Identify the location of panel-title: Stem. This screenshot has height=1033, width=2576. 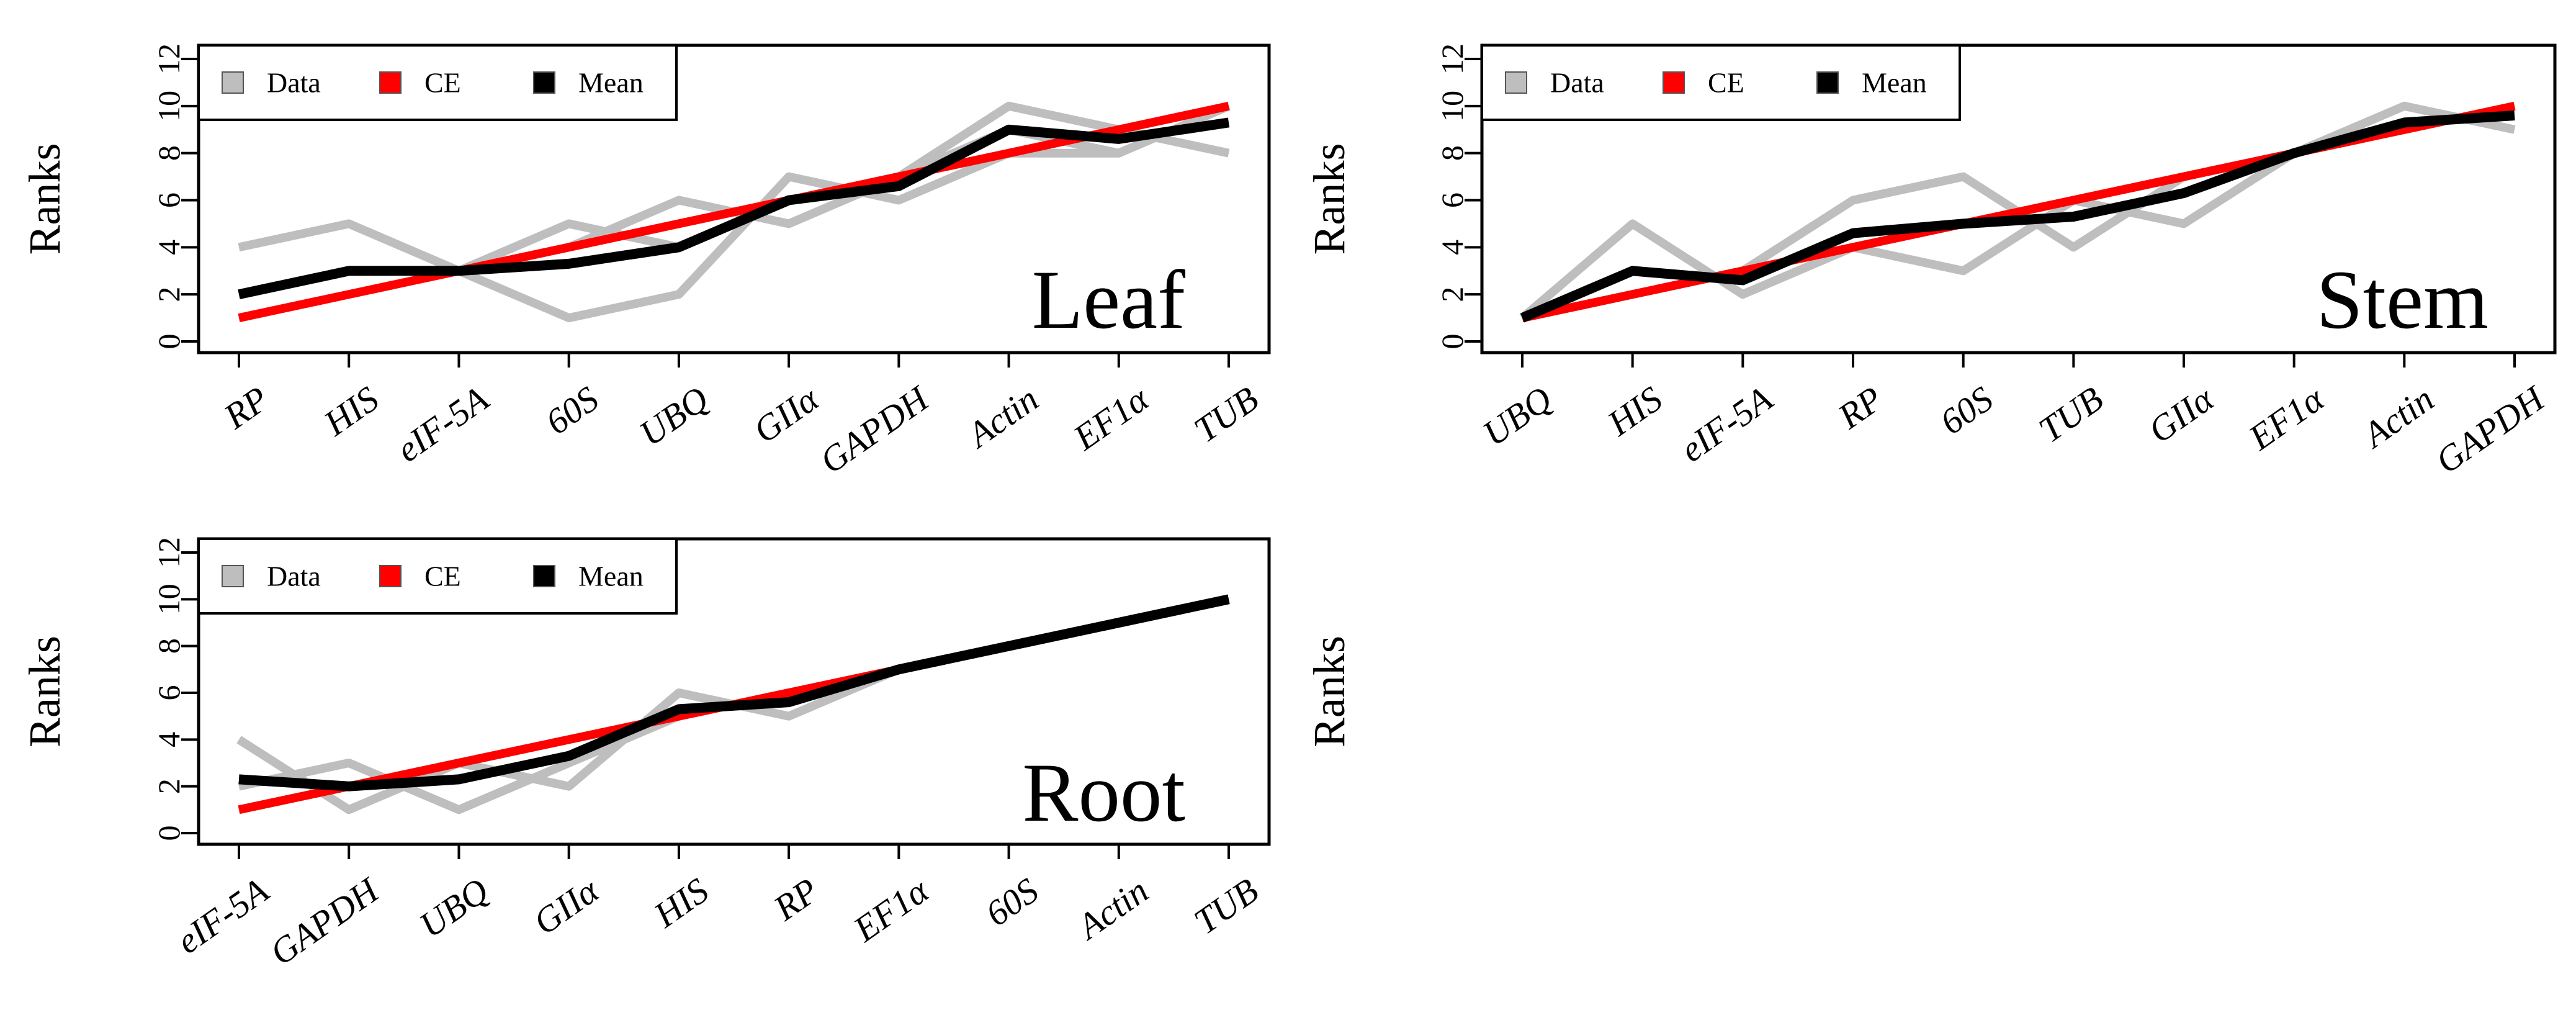
(2402, 300).